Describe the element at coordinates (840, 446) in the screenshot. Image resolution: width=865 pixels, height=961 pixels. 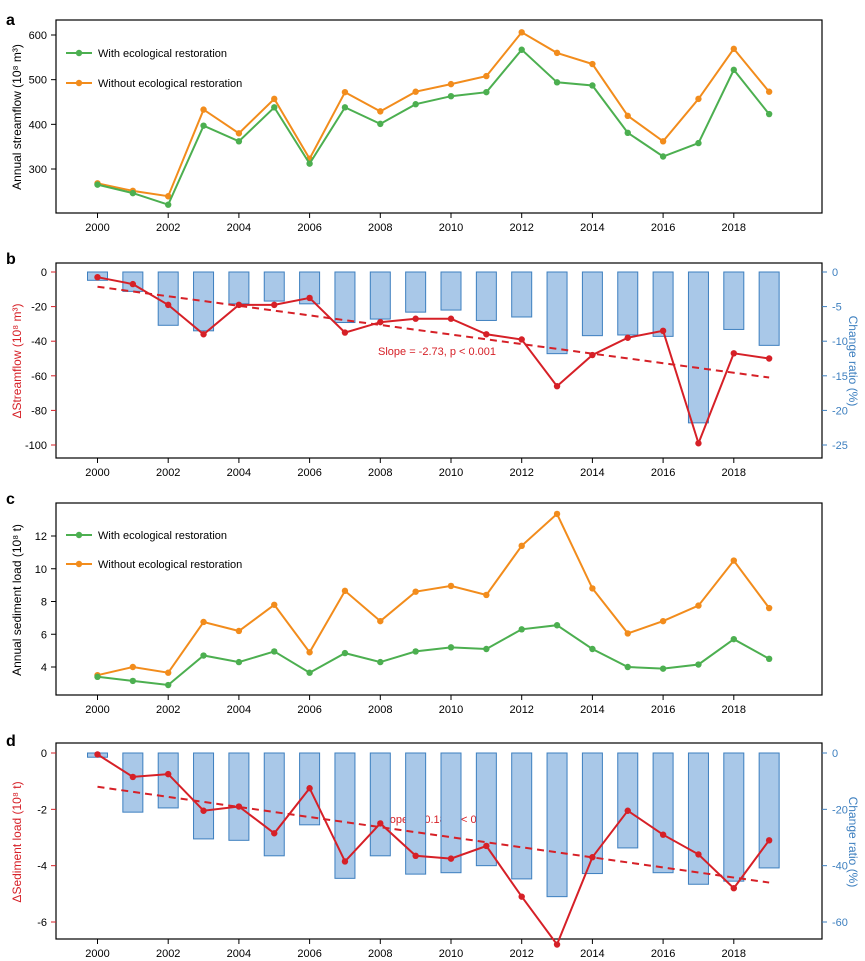
I see `panel-b-ytick-right-label: -25` at that location.